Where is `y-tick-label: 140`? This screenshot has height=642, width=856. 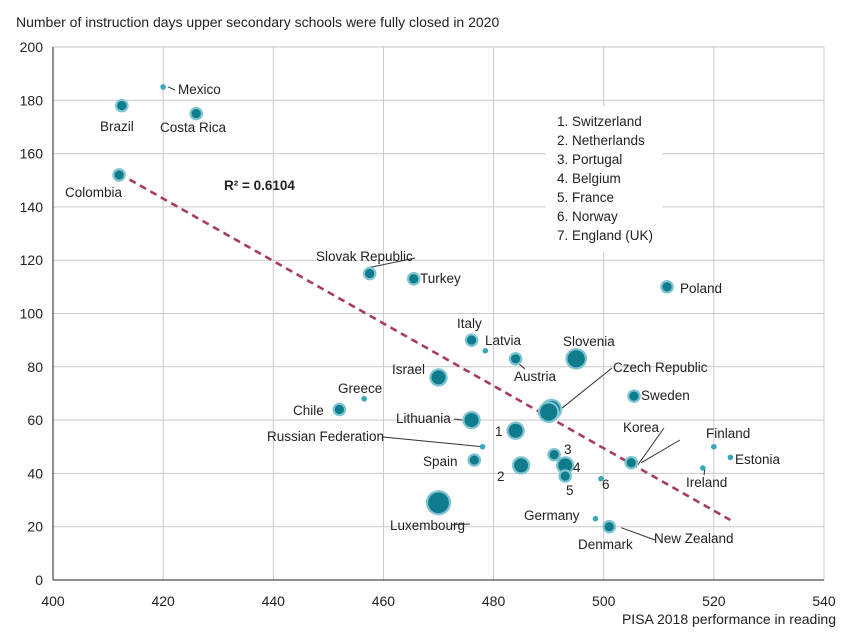 y-tick-label: 140 is located at coordinates (32, 207).